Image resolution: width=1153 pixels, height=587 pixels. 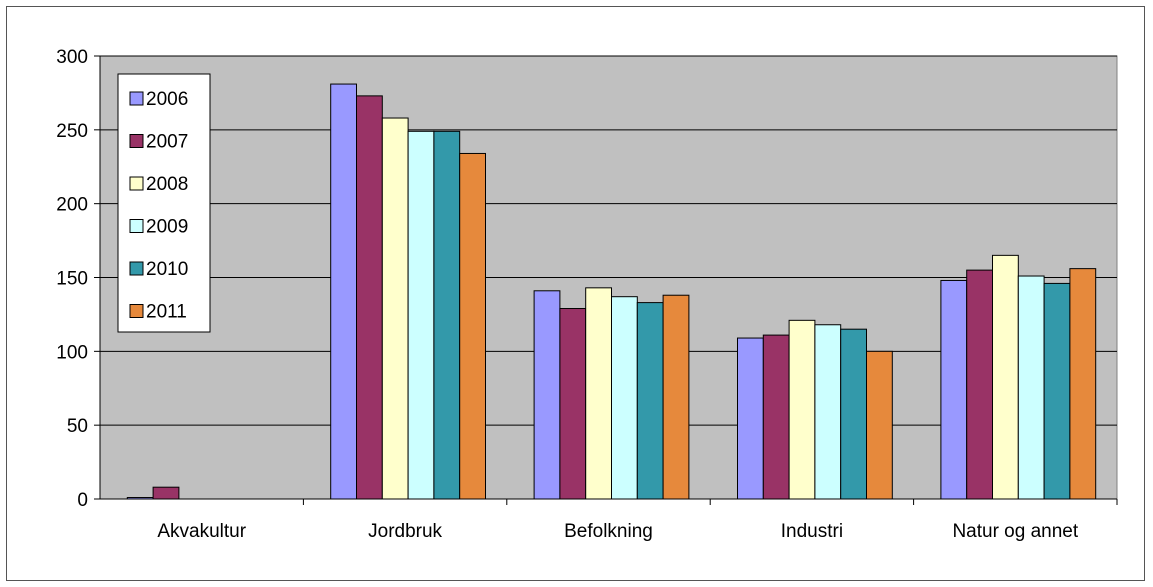 What do you see at coordinates (72, 279) in the screenshot?
I see `y-tick-label: 150` at bounding box center [72, 279].